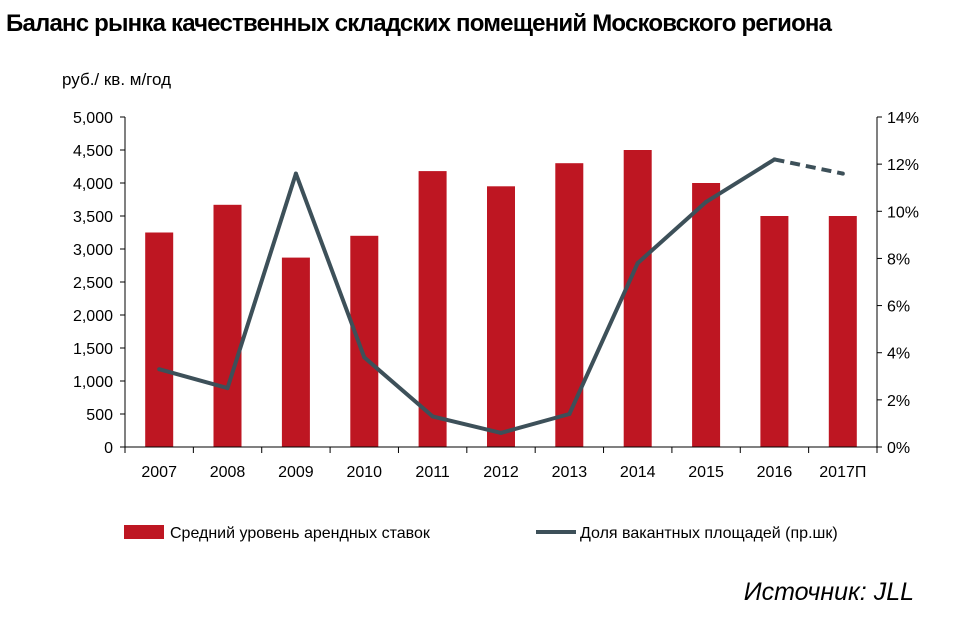 The image size is (956, 619). What do you see at coordinates (93, 283) in the screenshot?
I see `y-left-tick-label: 2,500` at bounding box center [93, 283].